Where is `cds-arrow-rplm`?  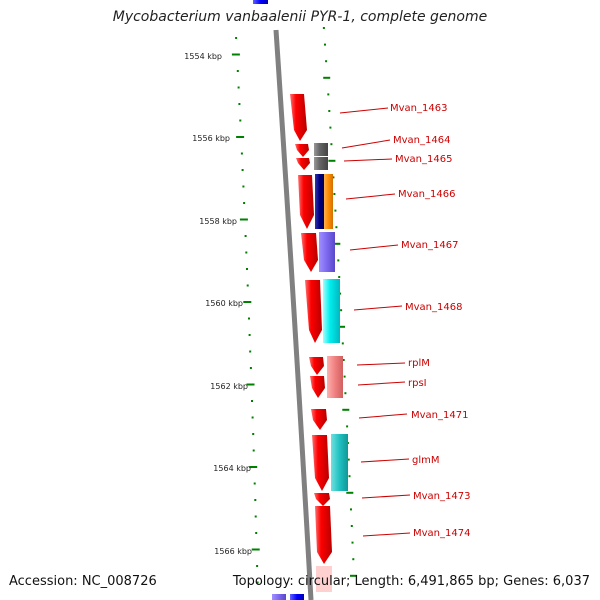
cds-arrow-rplm is located at coordinates (316, 366).